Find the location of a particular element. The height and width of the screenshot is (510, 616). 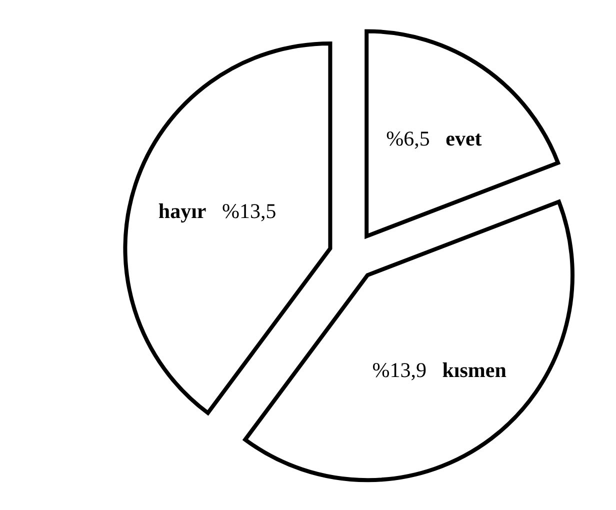

data-label: %13,5 is located at coordinates (249, 211).